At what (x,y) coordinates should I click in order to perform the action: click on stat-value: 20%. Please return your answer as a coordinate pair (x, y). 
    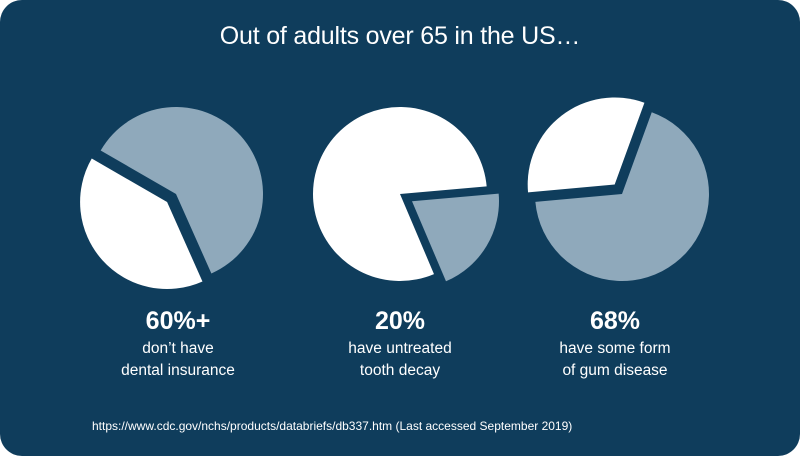
    Looking at the image, I should click on (400, 321).